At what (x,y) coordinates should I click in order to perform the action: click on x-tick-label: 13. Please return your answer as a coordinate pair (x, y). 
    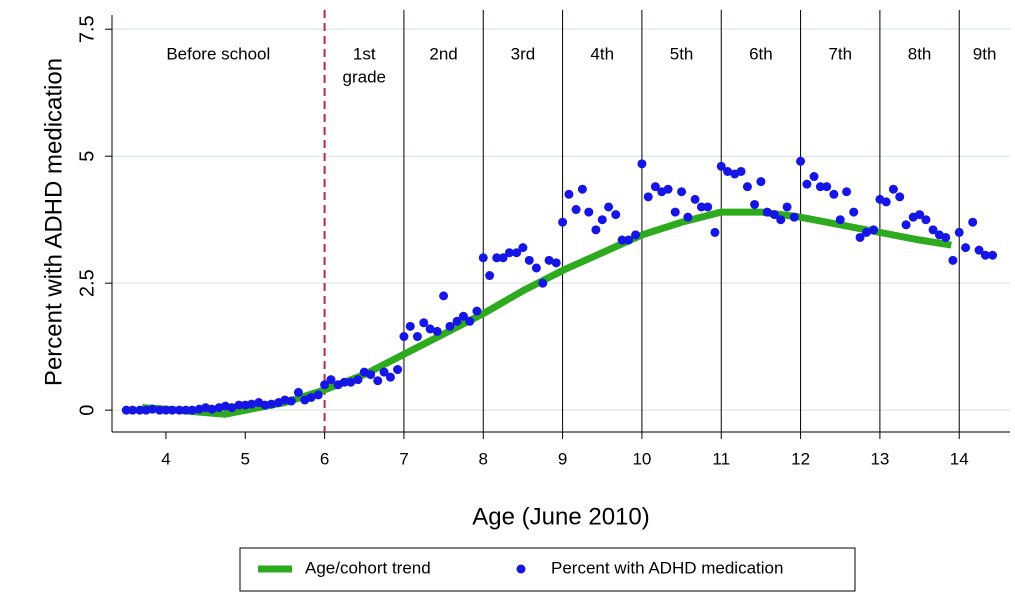
    Looking at the image, I should click on (879, 458).